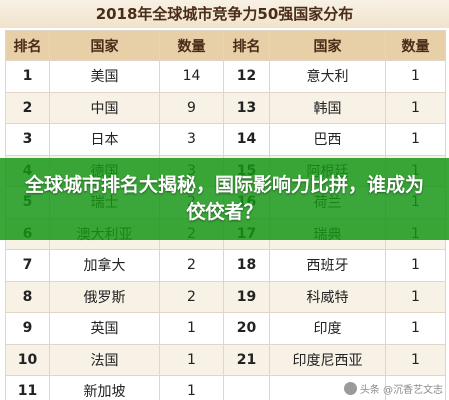 Image resolution: width=449 pixels, height=400 pixels. I want to click on country-cell: 俄罗斯, so click(104, 296).